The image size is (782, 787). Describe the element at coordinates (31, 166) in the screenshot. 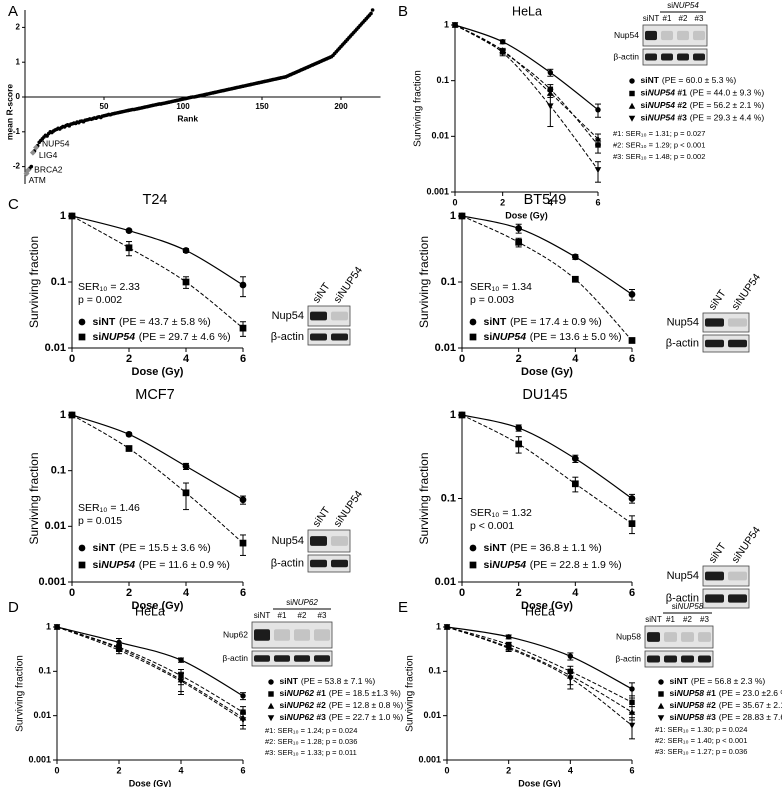

I see `point` at that location.